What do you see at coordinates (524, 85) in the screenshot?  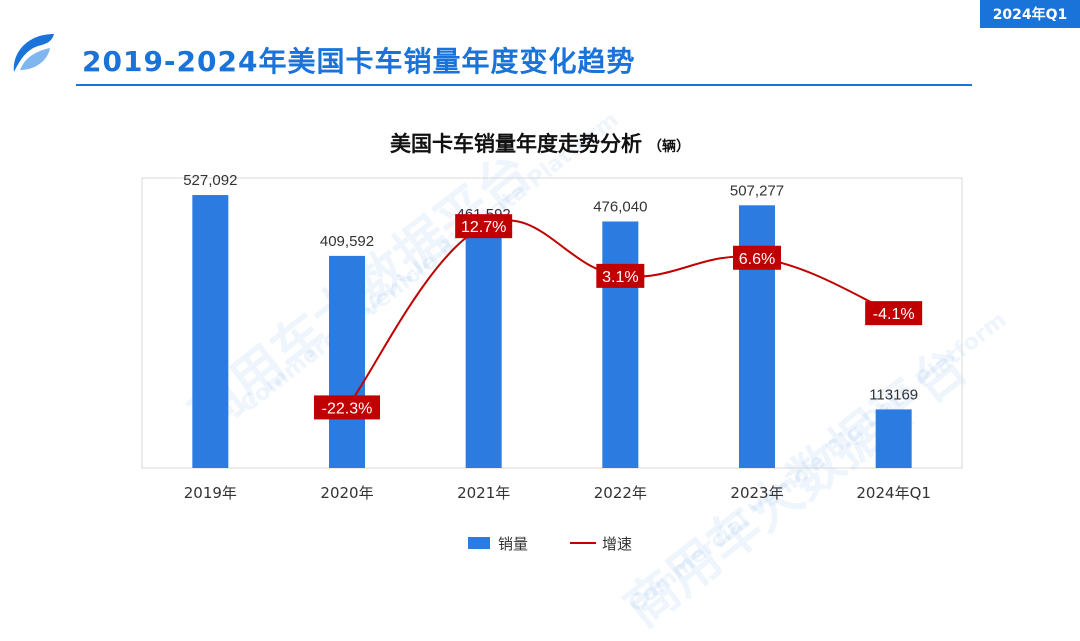 I see `title-divider` at bounding box center [524, 85].